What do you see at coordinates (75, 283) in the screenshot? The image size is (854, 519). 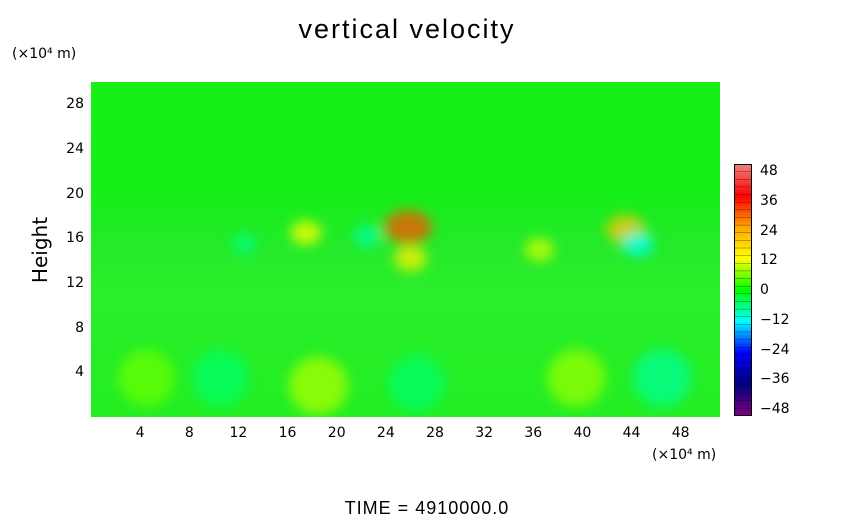 I see `y-tick-label: 12` at bounding box center [75, 283].